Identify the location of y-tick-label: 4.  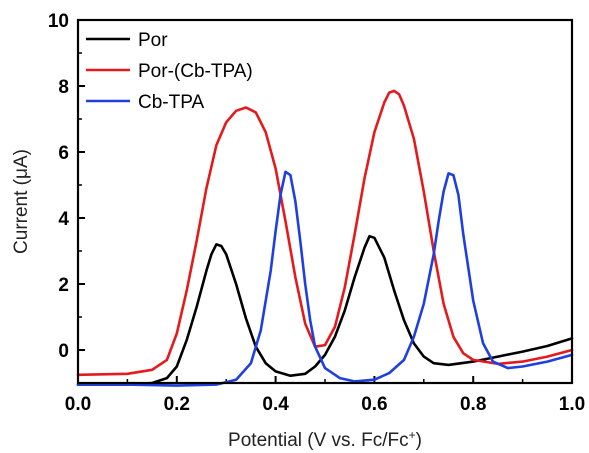
(63, 219).